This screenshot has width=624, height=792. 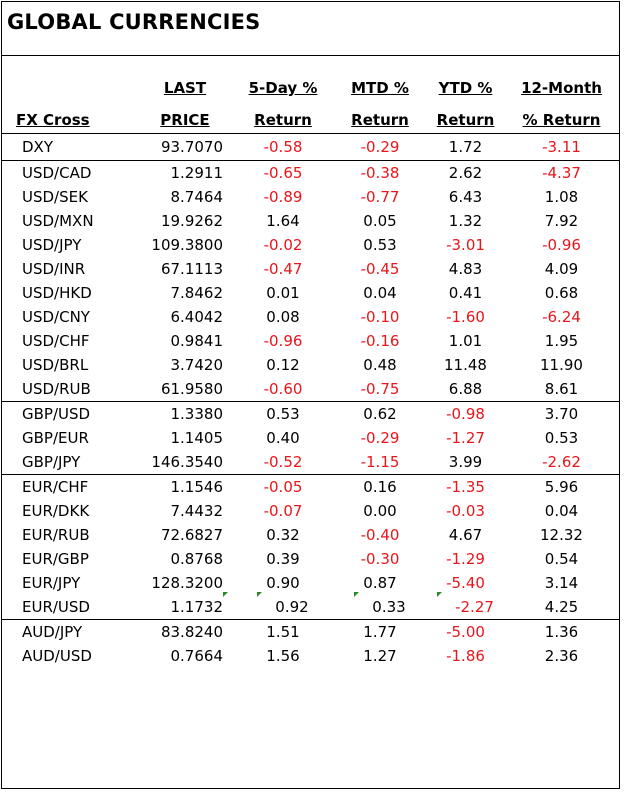 What do you see at coordinates (69, 172) in the screenshot?
I see `fx-cross-cell: USD/CAD` at bounding box center [69, 172].